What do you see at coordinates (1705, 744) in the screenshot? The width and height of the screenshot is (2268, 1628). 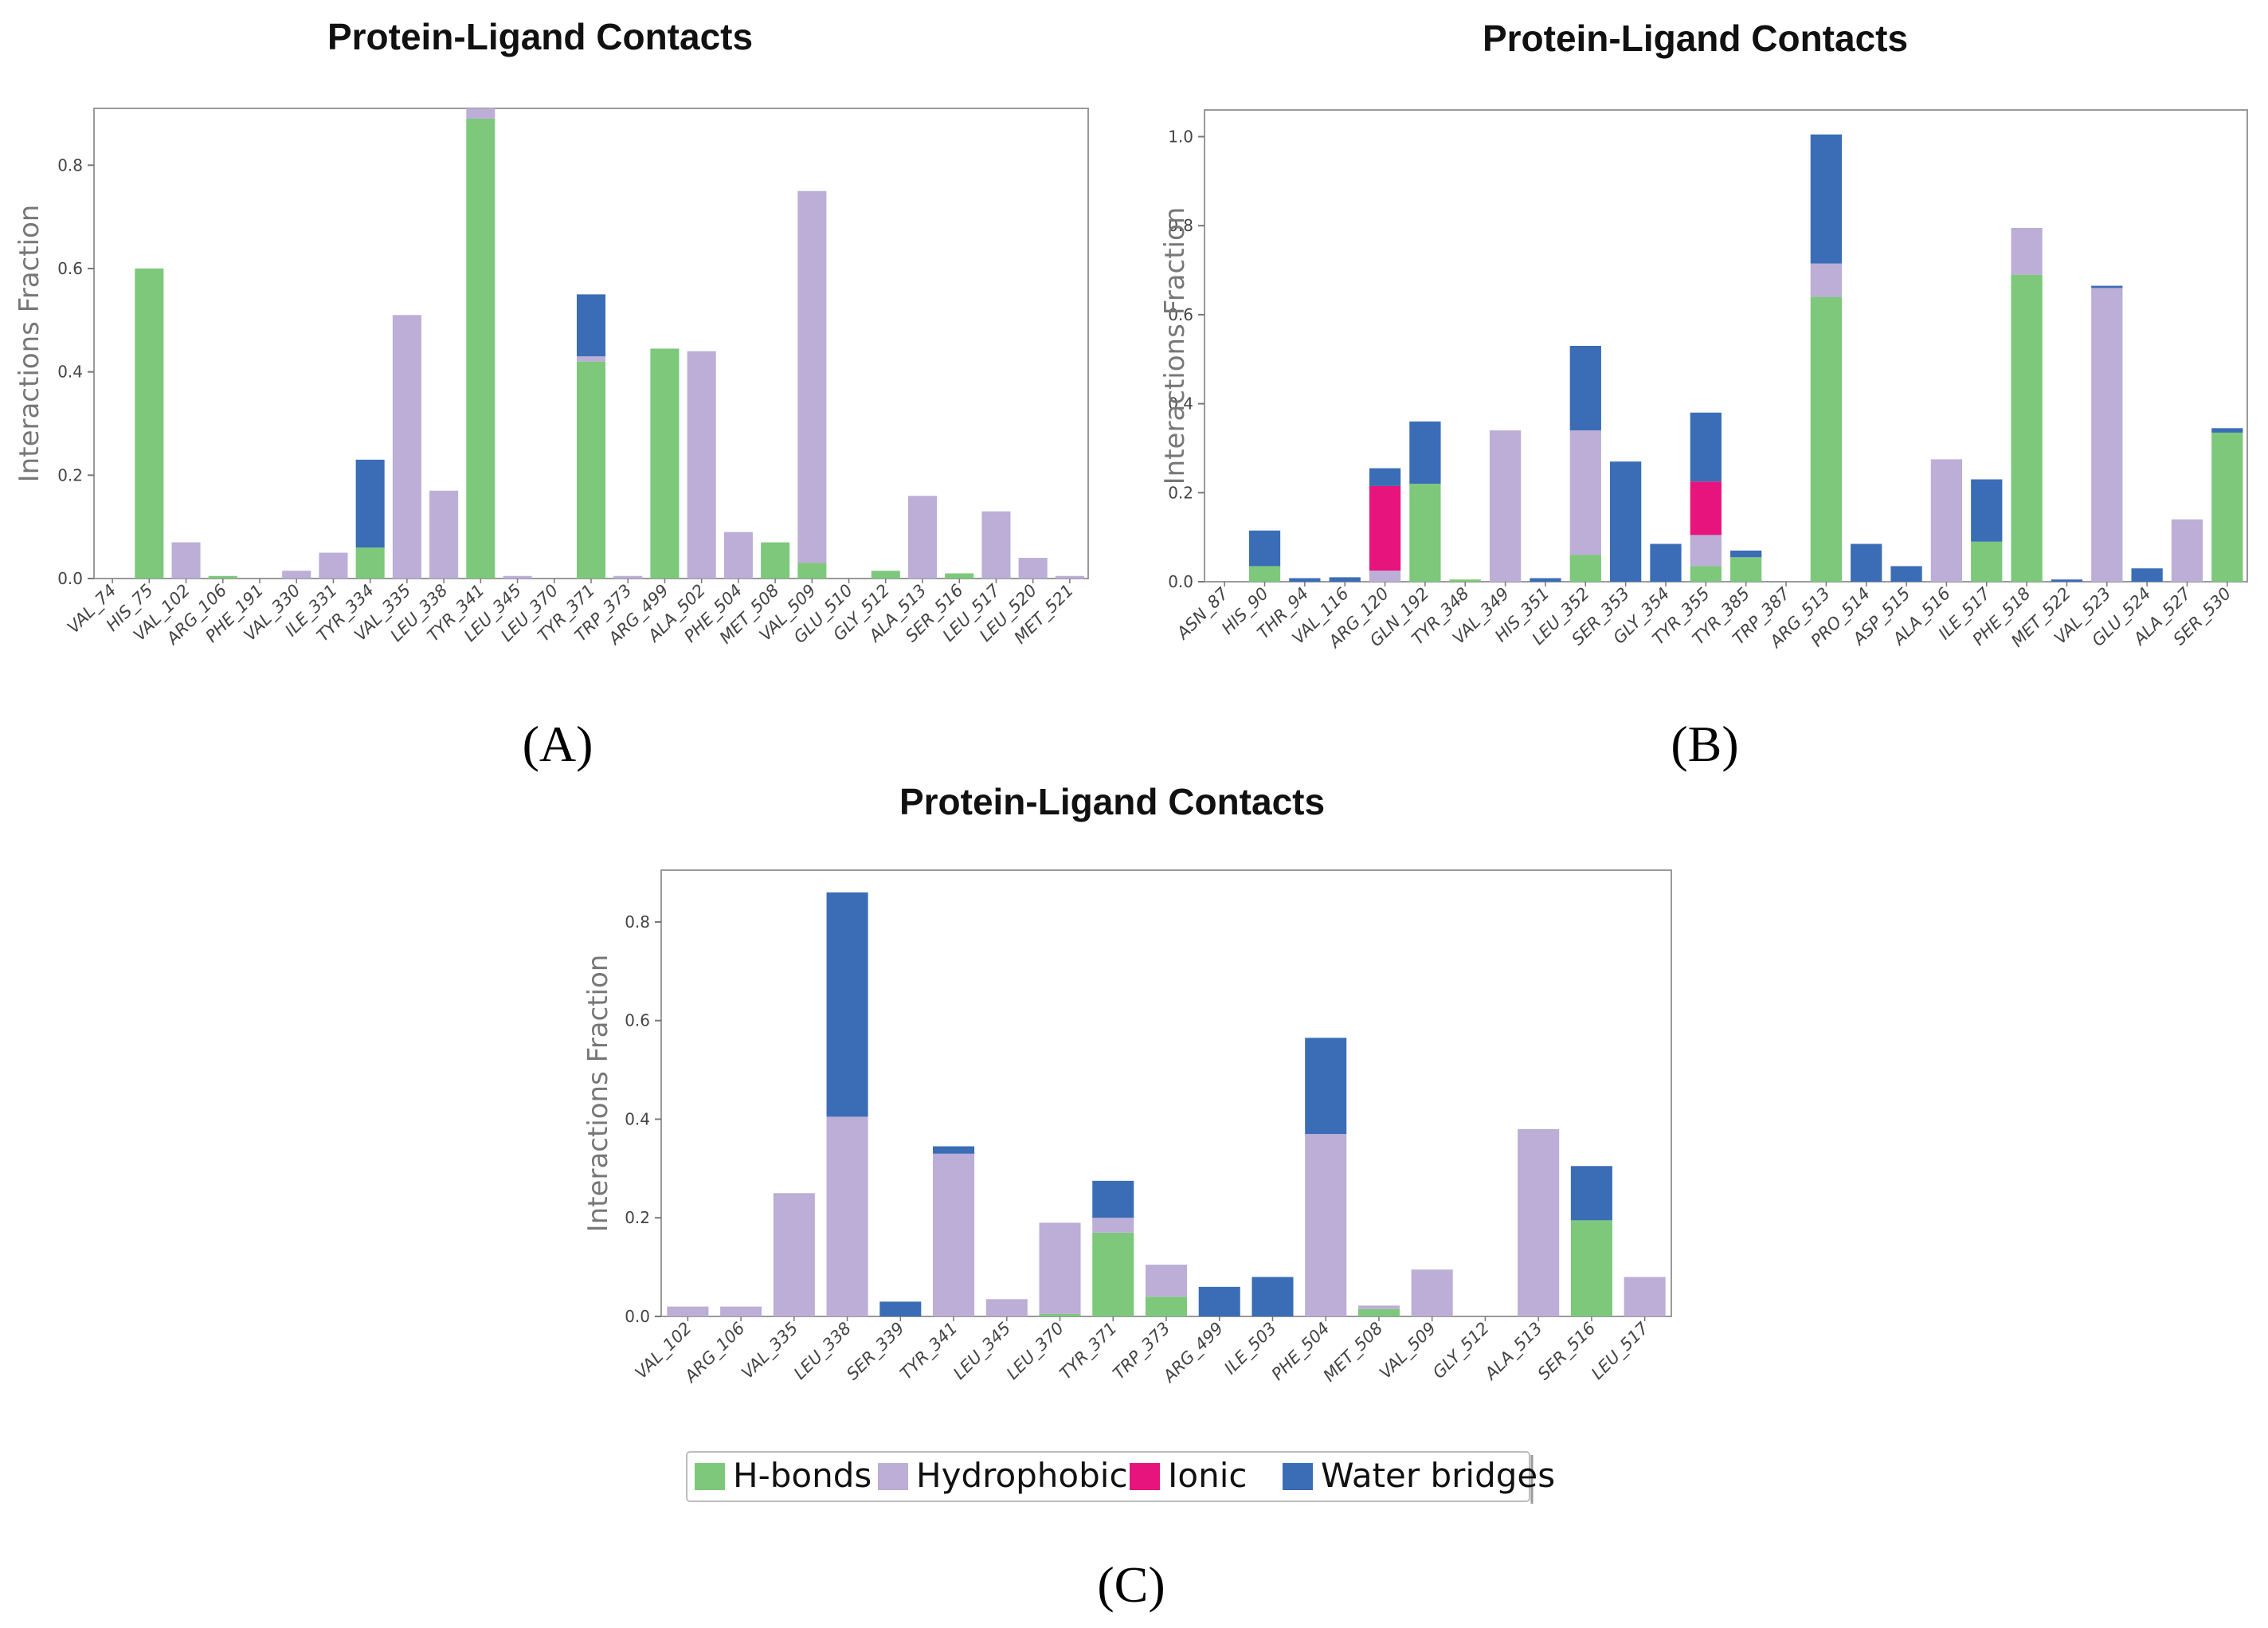 I see `panel-label: (B)` at bounding box center [1705, 744].